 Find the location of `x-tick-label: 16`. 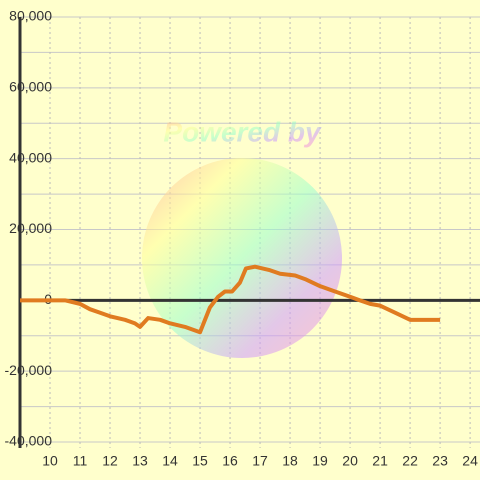

x-tick-label: 16 is located at coordinates (230, 461).